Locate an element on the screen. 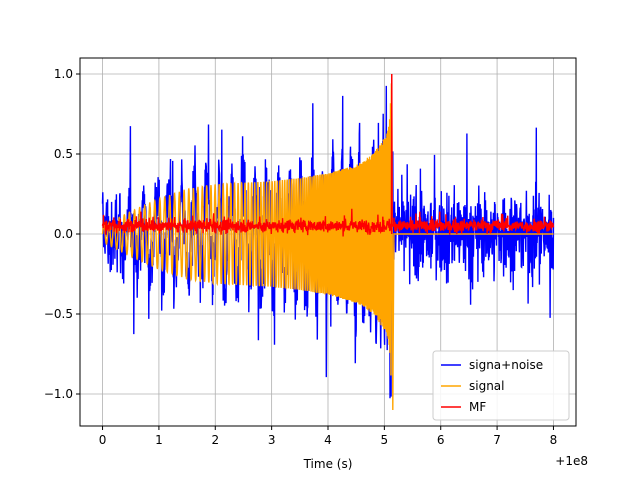 The image size is (640, 480). legend-label-signa-noise: signa+noise is located at coordinates (506, 365).